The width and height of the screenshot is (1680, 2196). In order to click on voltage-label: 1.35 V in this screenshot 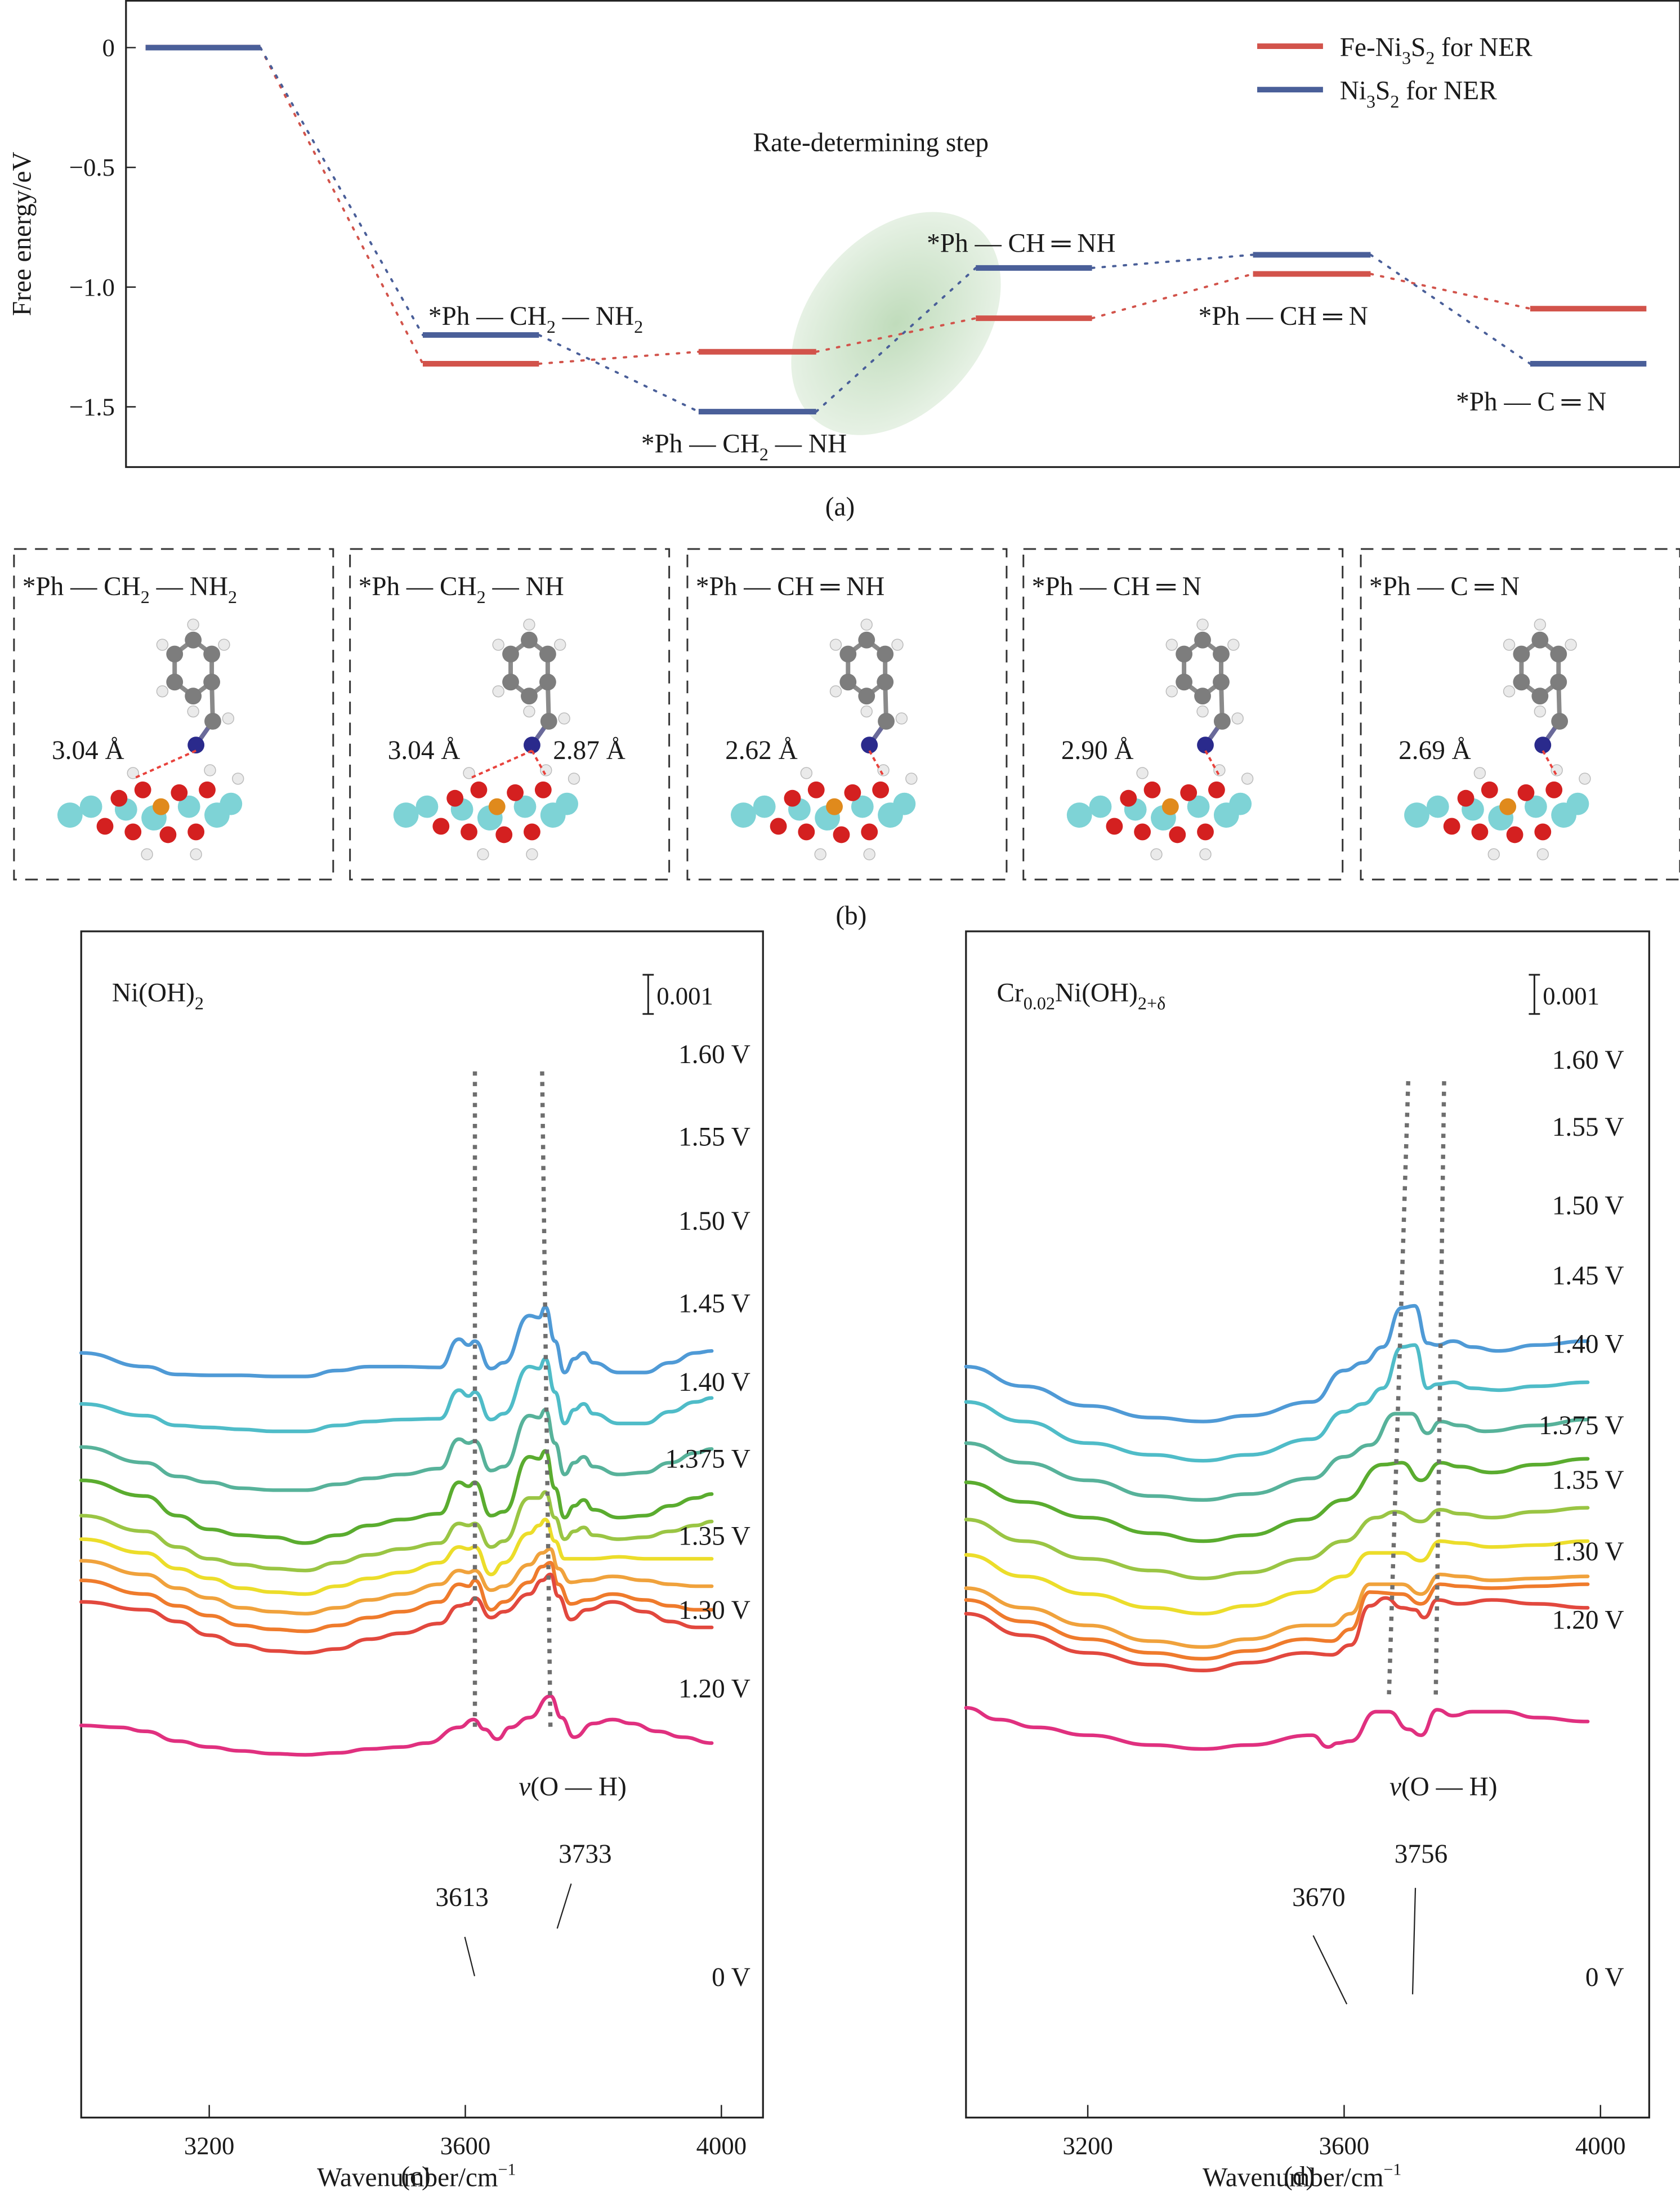, I will do `click(1588, 1480)`.